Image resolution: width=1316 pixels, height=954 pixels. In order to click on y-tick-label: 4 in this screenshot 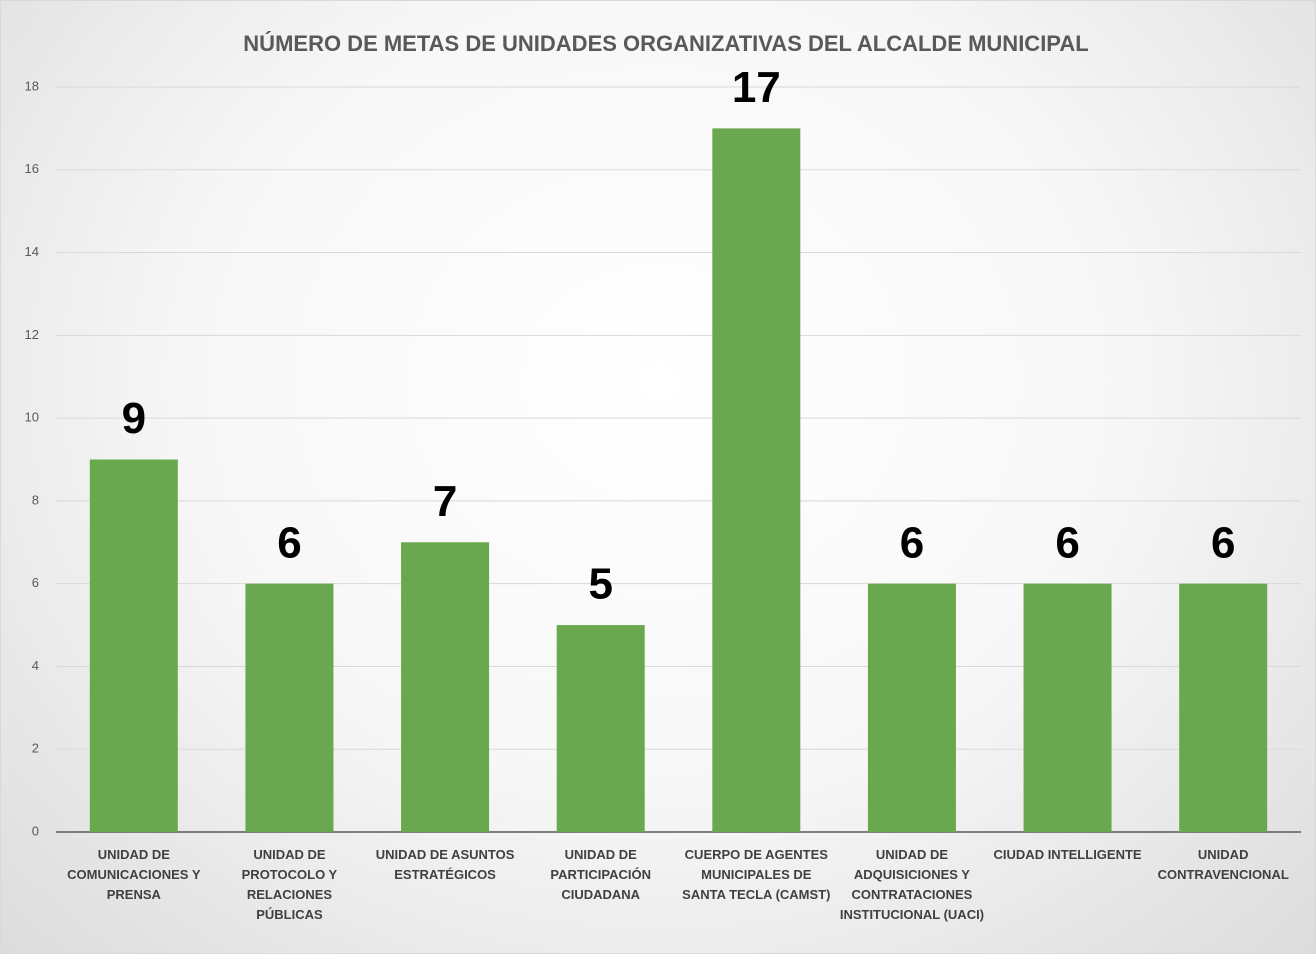, I will do `click(35, 665)`.